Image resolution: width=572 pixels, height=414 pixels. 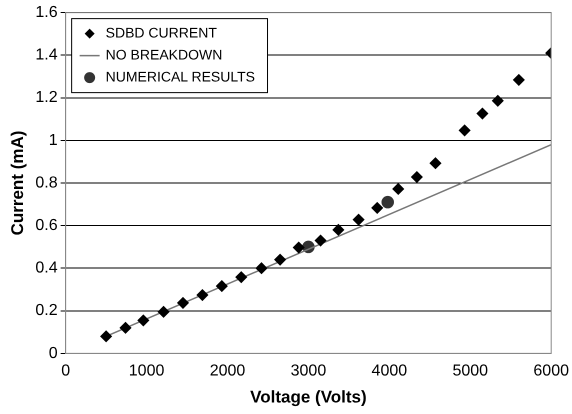 I want to click on y-tick-label: 0.2, so click(x=46, y=311).